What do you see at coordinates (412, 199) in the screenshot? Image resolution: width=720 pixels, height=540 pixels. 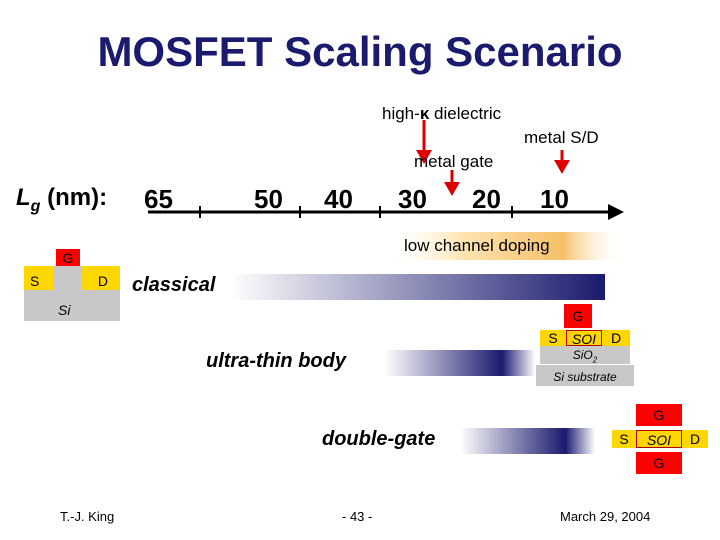 I see `tick-label-30: 30` at bounding box center [412, 199].